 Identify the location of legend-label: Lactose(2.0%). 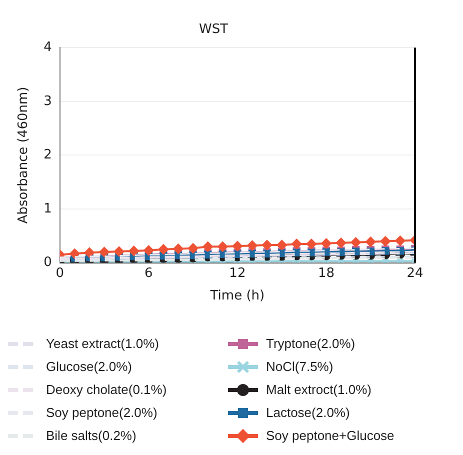
(308, 412).